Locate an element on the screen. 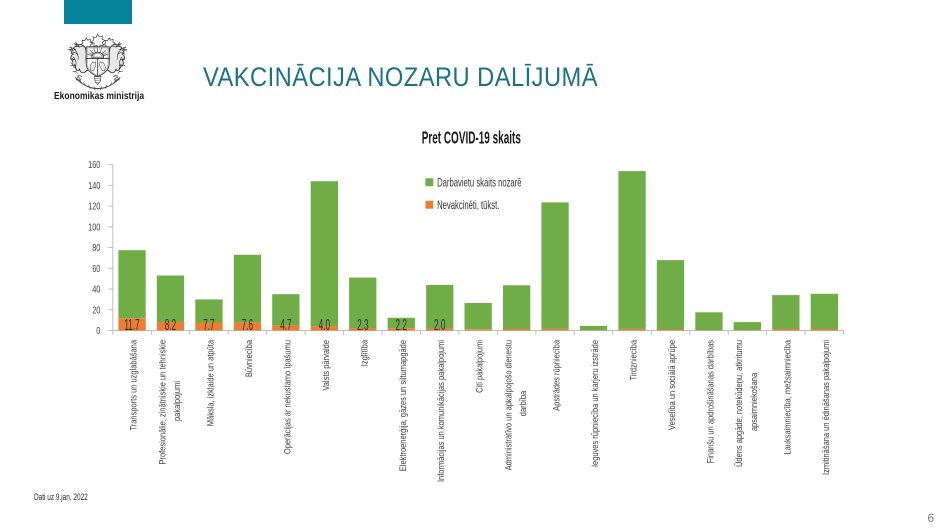 This screenshot has width=940, height=529. svg-text: Pret COVID-19 skaits is located at coordinates (471, 139).